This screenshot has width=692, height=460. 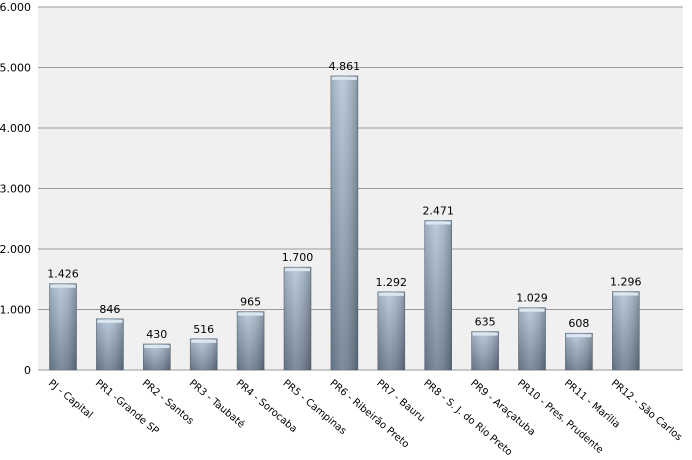 I want to click on x-tick-label: PR12 - São Carlos, so click(x=646, y=410).